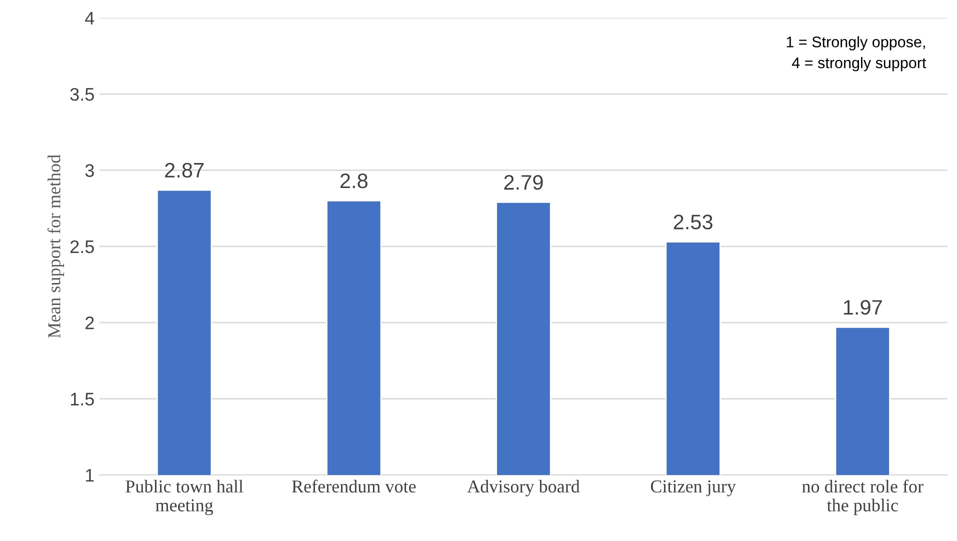 The height and width of the screenshot is (541, 957). I want to click on y-tick-label: 4, so click(89, 18).